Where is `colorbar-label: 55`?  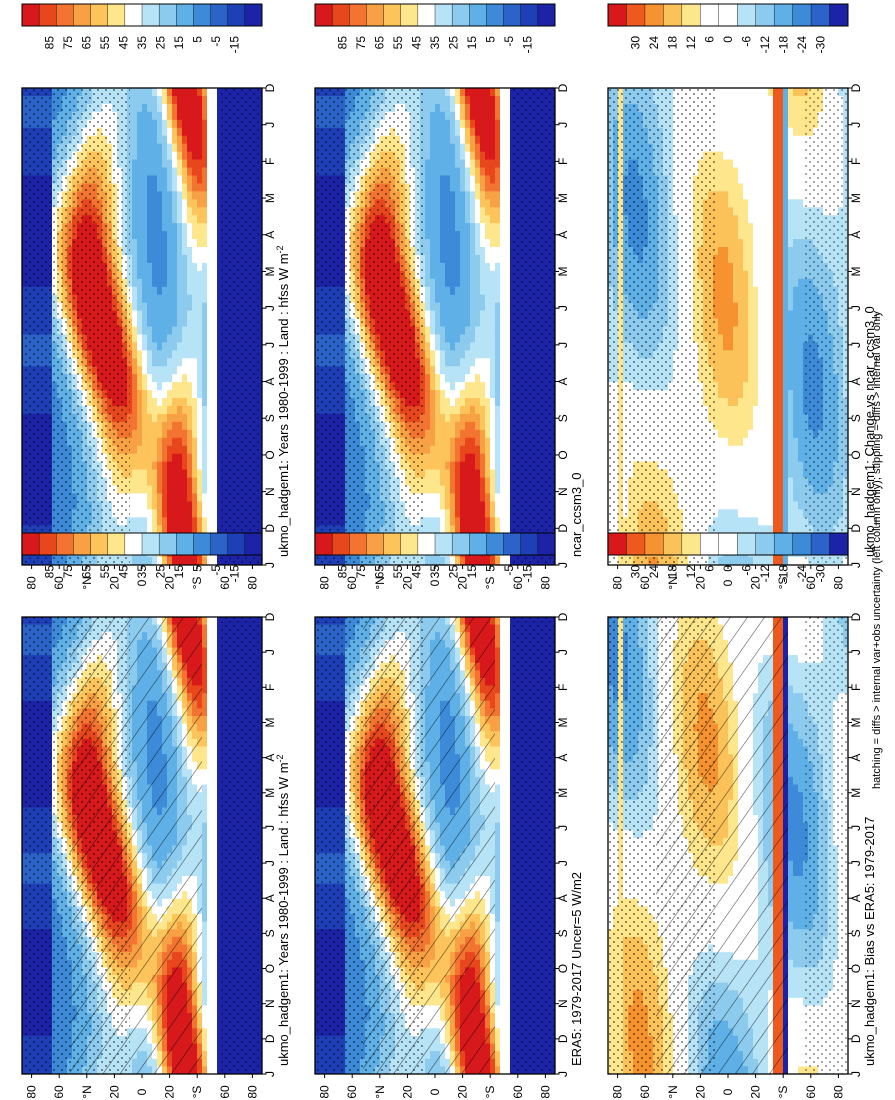
colorbar-label: 55 is located at coordinates (105, 43).